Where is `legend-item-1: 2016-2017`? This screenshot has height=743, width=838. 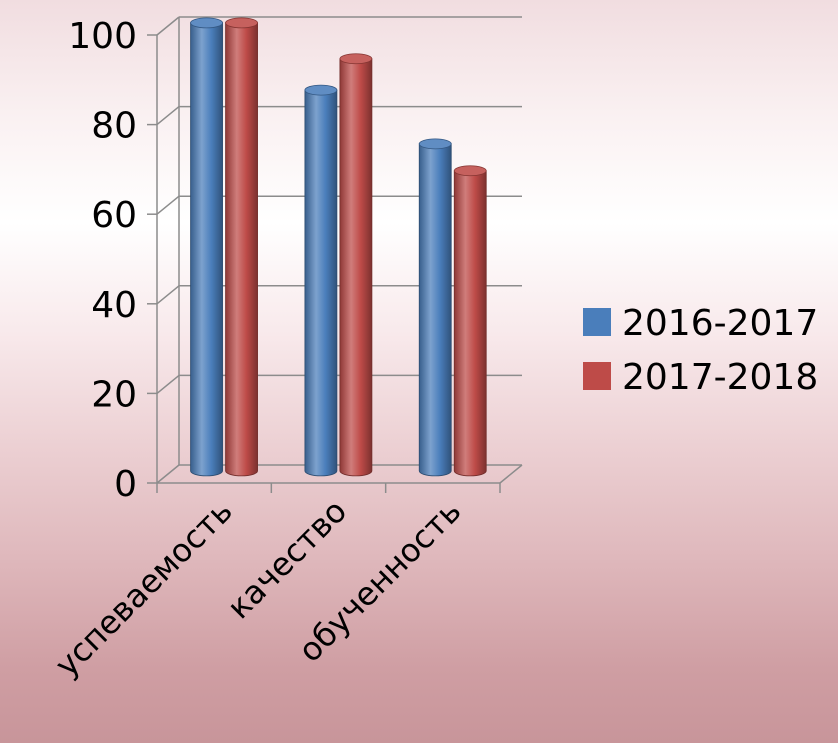
legend-item-1: 2016-2017 is located at coordinates (700, 323).